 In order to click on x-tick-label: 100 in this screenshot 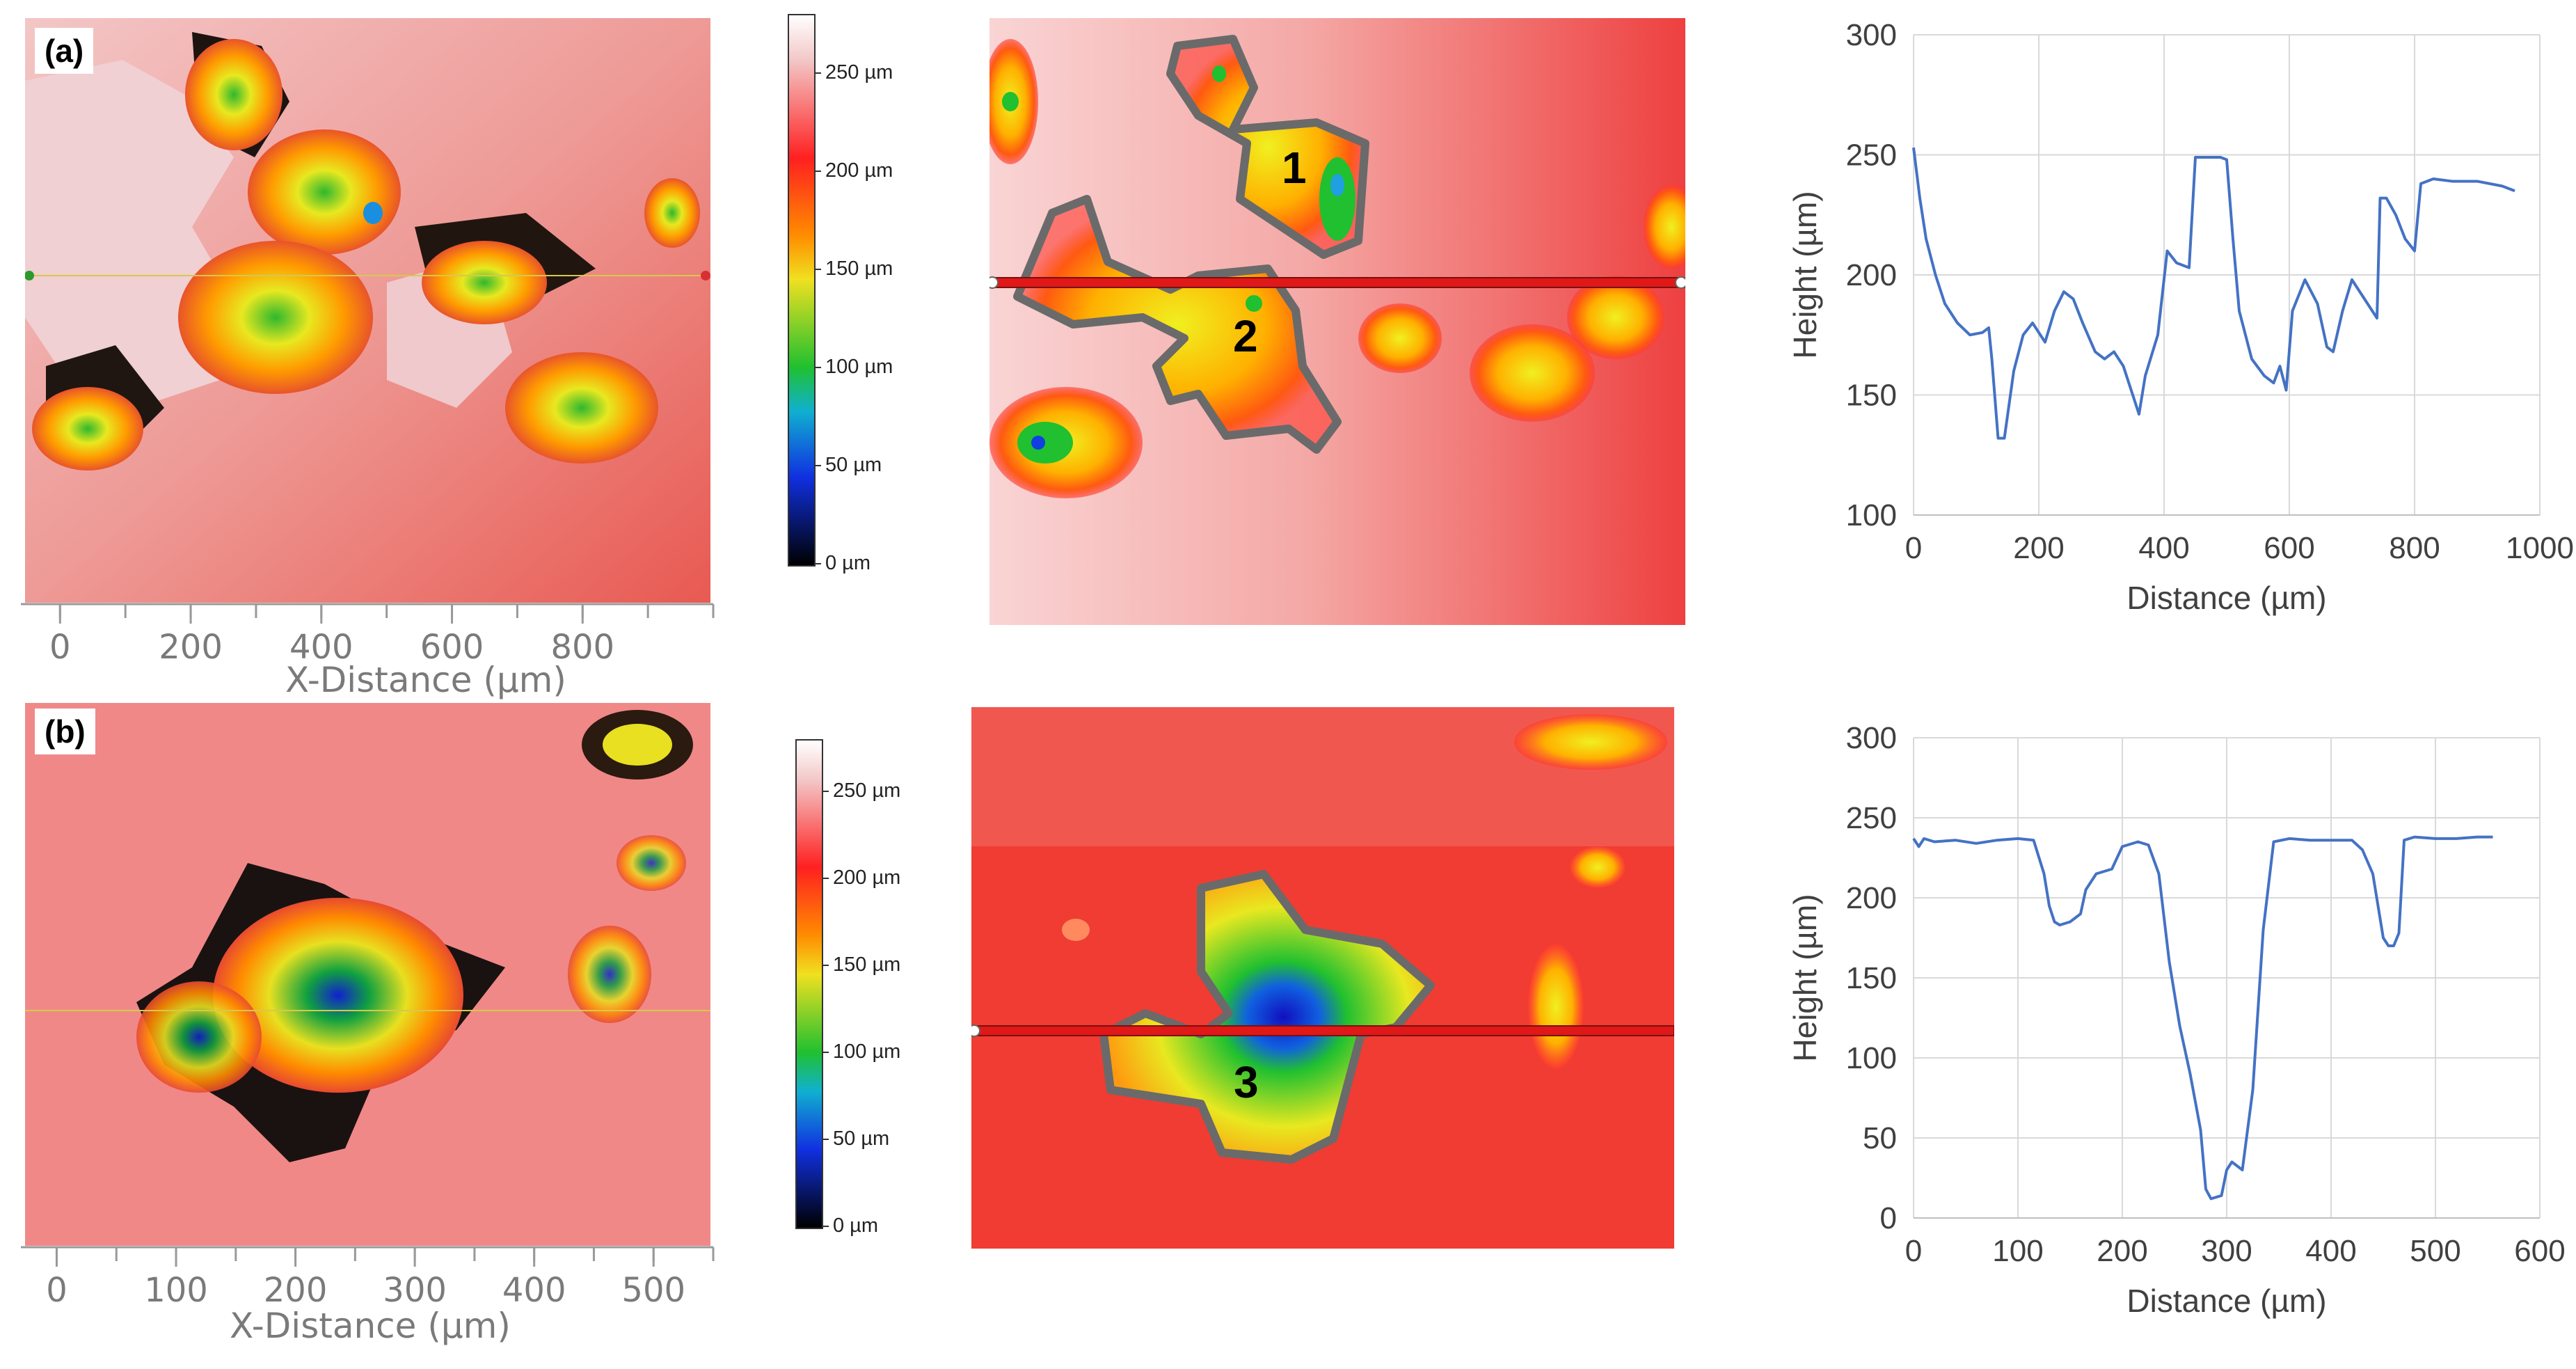, I will do `click(2017, 1251)`.